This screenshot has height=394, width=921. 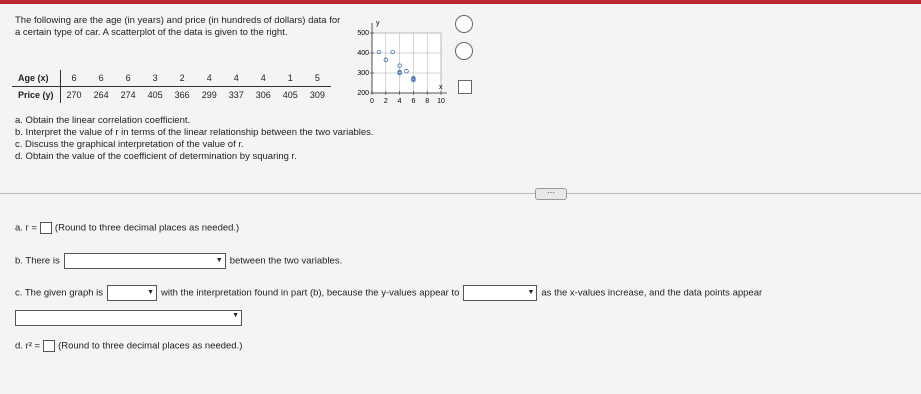 I want to click on answer-c-extra, so click(x=128, y=318).